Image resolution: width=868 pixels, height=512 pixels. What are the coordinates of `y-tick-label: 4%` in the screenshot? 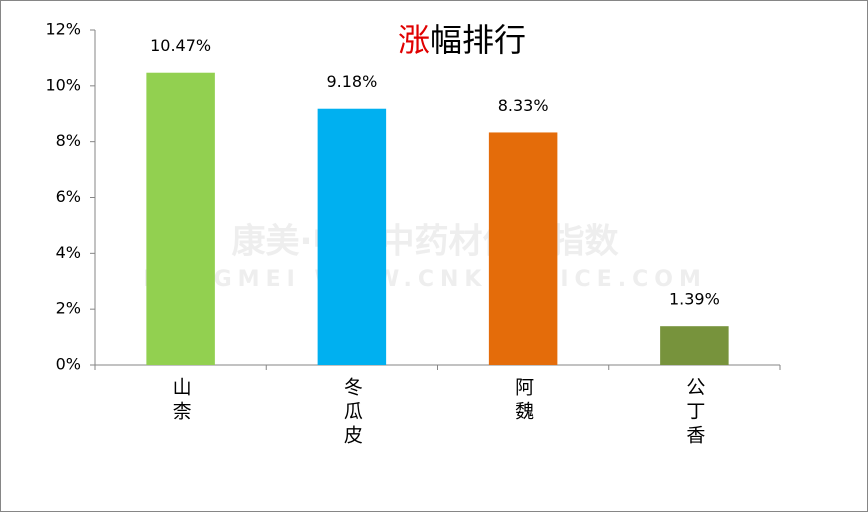 It's located at (68, 252).